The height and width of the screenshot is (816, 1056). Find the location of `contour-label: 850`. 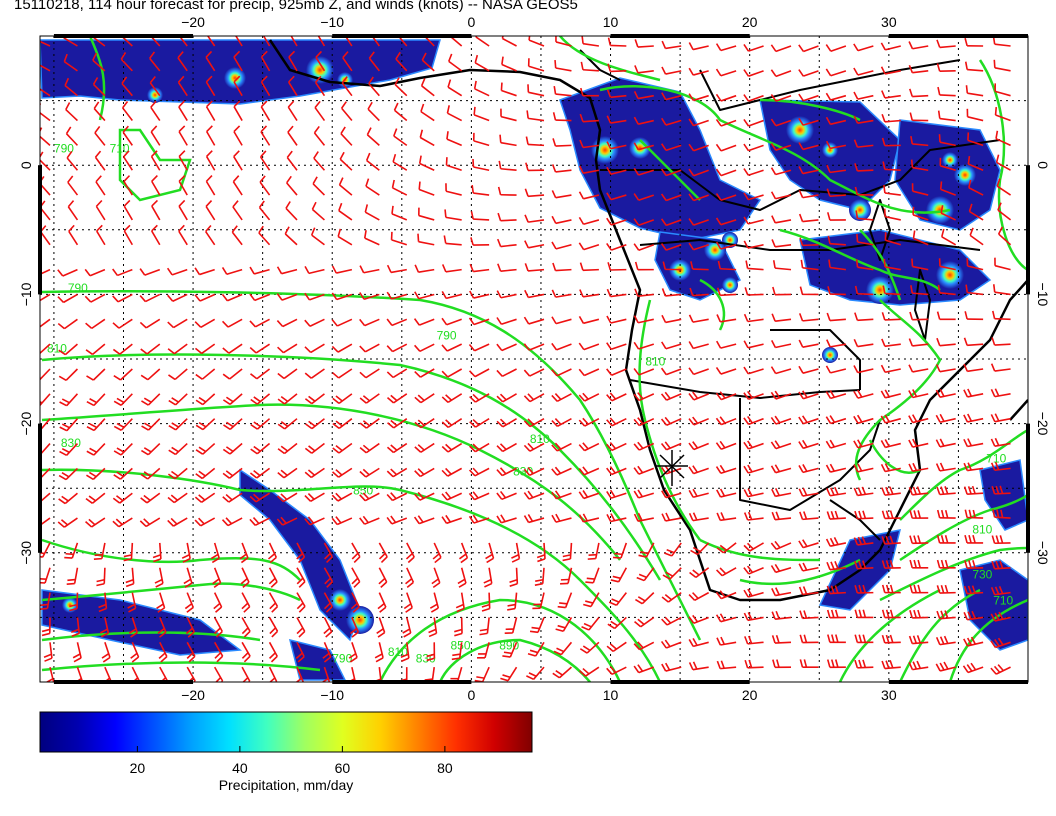

contour-label: 850 is located at coordinates (363, 491).